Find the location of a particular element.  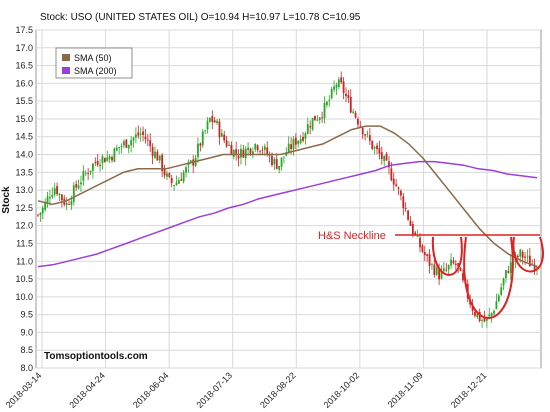

y-tick-label: 11.0 is located at coordinates (24, 261).